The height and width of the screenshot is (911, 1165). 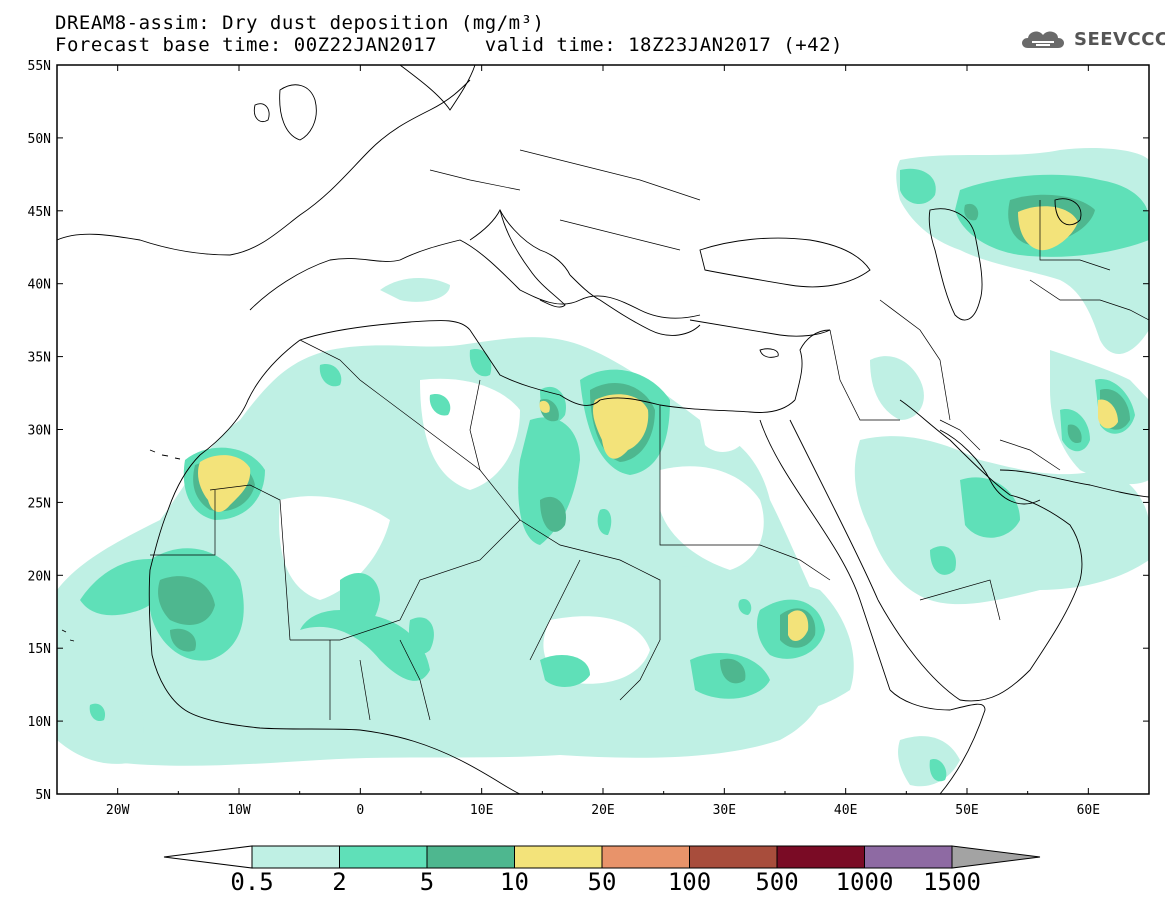 I want to click on colorbar-over-triangle, so click(x=996, y=857).